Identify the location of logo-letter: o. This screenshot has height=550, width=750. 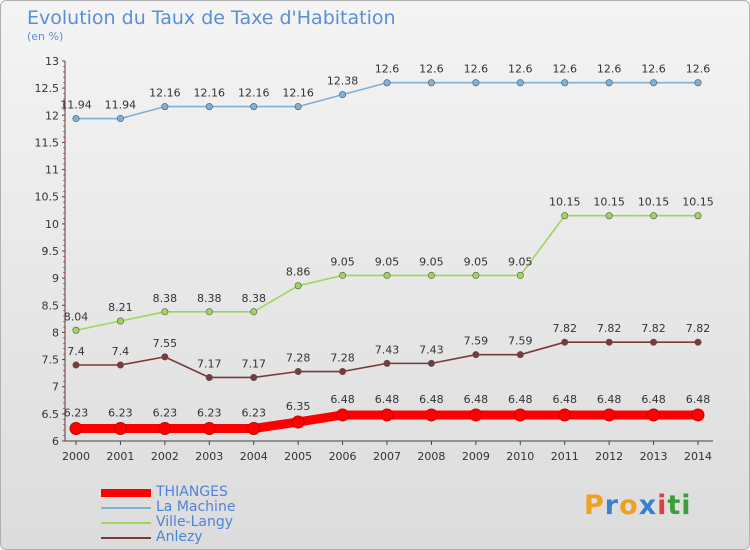
(629, 505).